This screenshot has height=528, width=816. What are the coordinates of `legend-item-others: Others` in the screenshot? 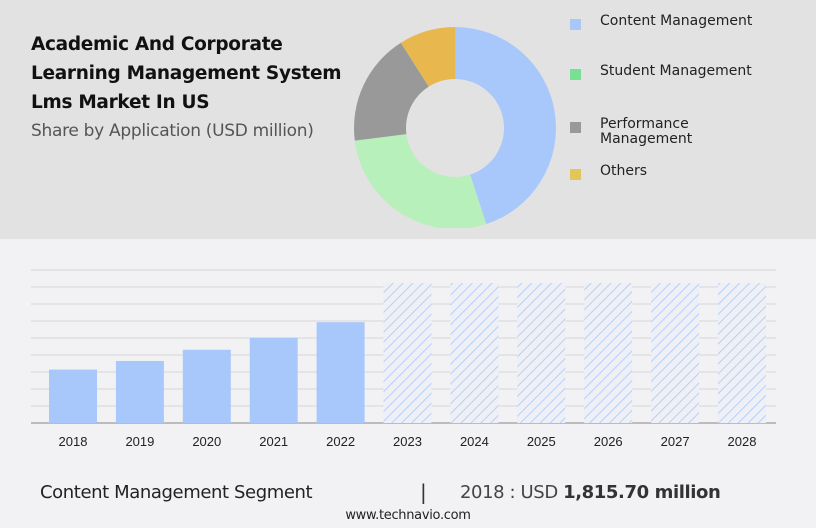 It's located at (675, 172).